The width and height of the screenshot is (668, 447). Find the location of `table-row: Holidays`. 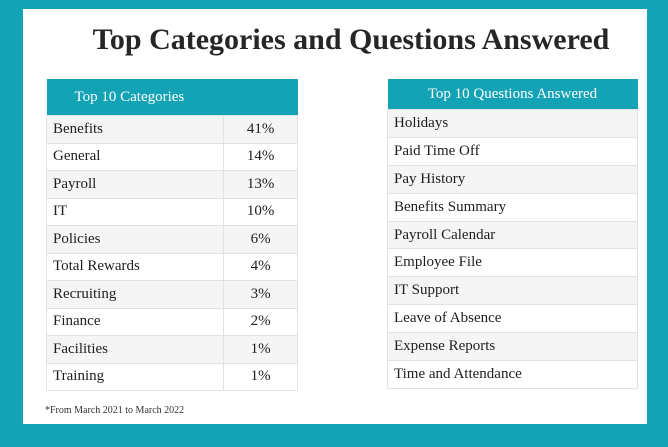

table-row: Holidays is located at coordinates (512, 123).